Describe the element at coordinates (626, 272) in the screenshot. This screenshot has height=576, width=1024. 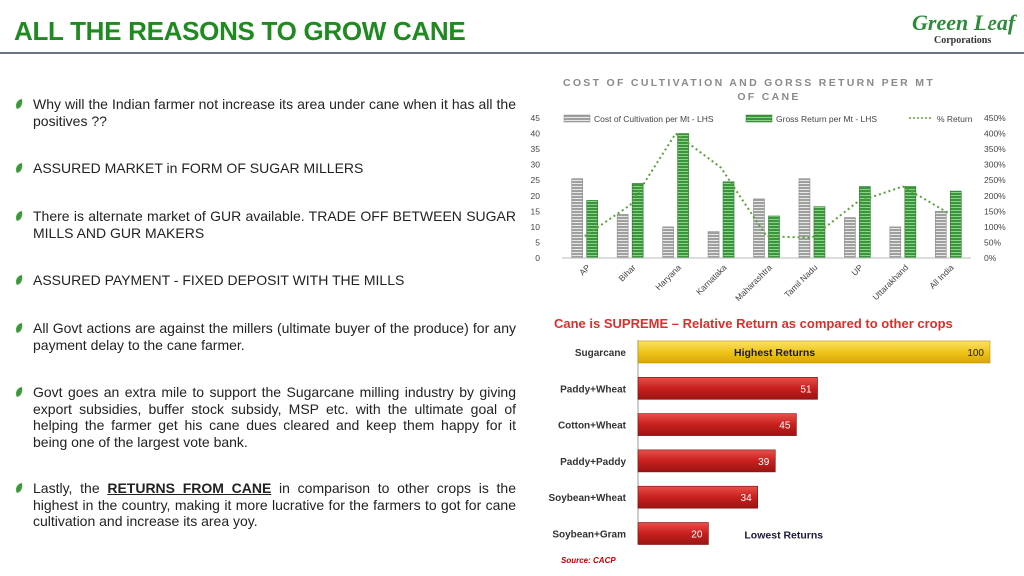
I see `category-label: Bihar` at that location.